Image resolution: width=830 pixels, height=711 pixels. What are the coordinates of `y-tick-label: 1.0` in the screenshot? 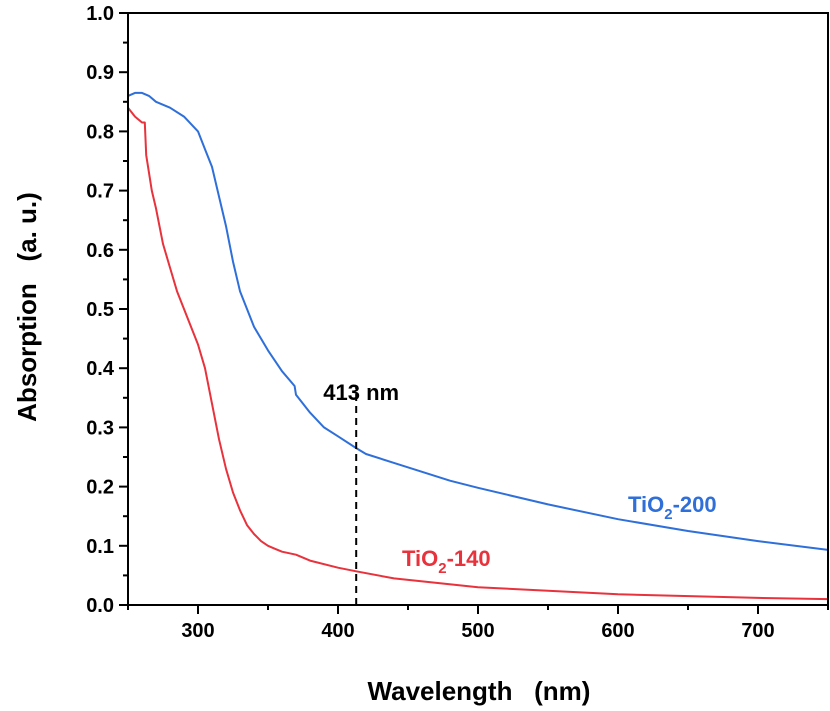 It's located at (100, 14).